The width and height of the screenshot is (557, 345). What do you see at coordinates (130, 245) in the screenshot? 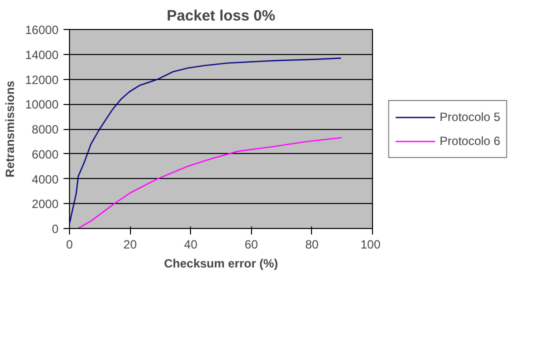
I see `x-tick-label: 20` at bounding box center [130, 245].